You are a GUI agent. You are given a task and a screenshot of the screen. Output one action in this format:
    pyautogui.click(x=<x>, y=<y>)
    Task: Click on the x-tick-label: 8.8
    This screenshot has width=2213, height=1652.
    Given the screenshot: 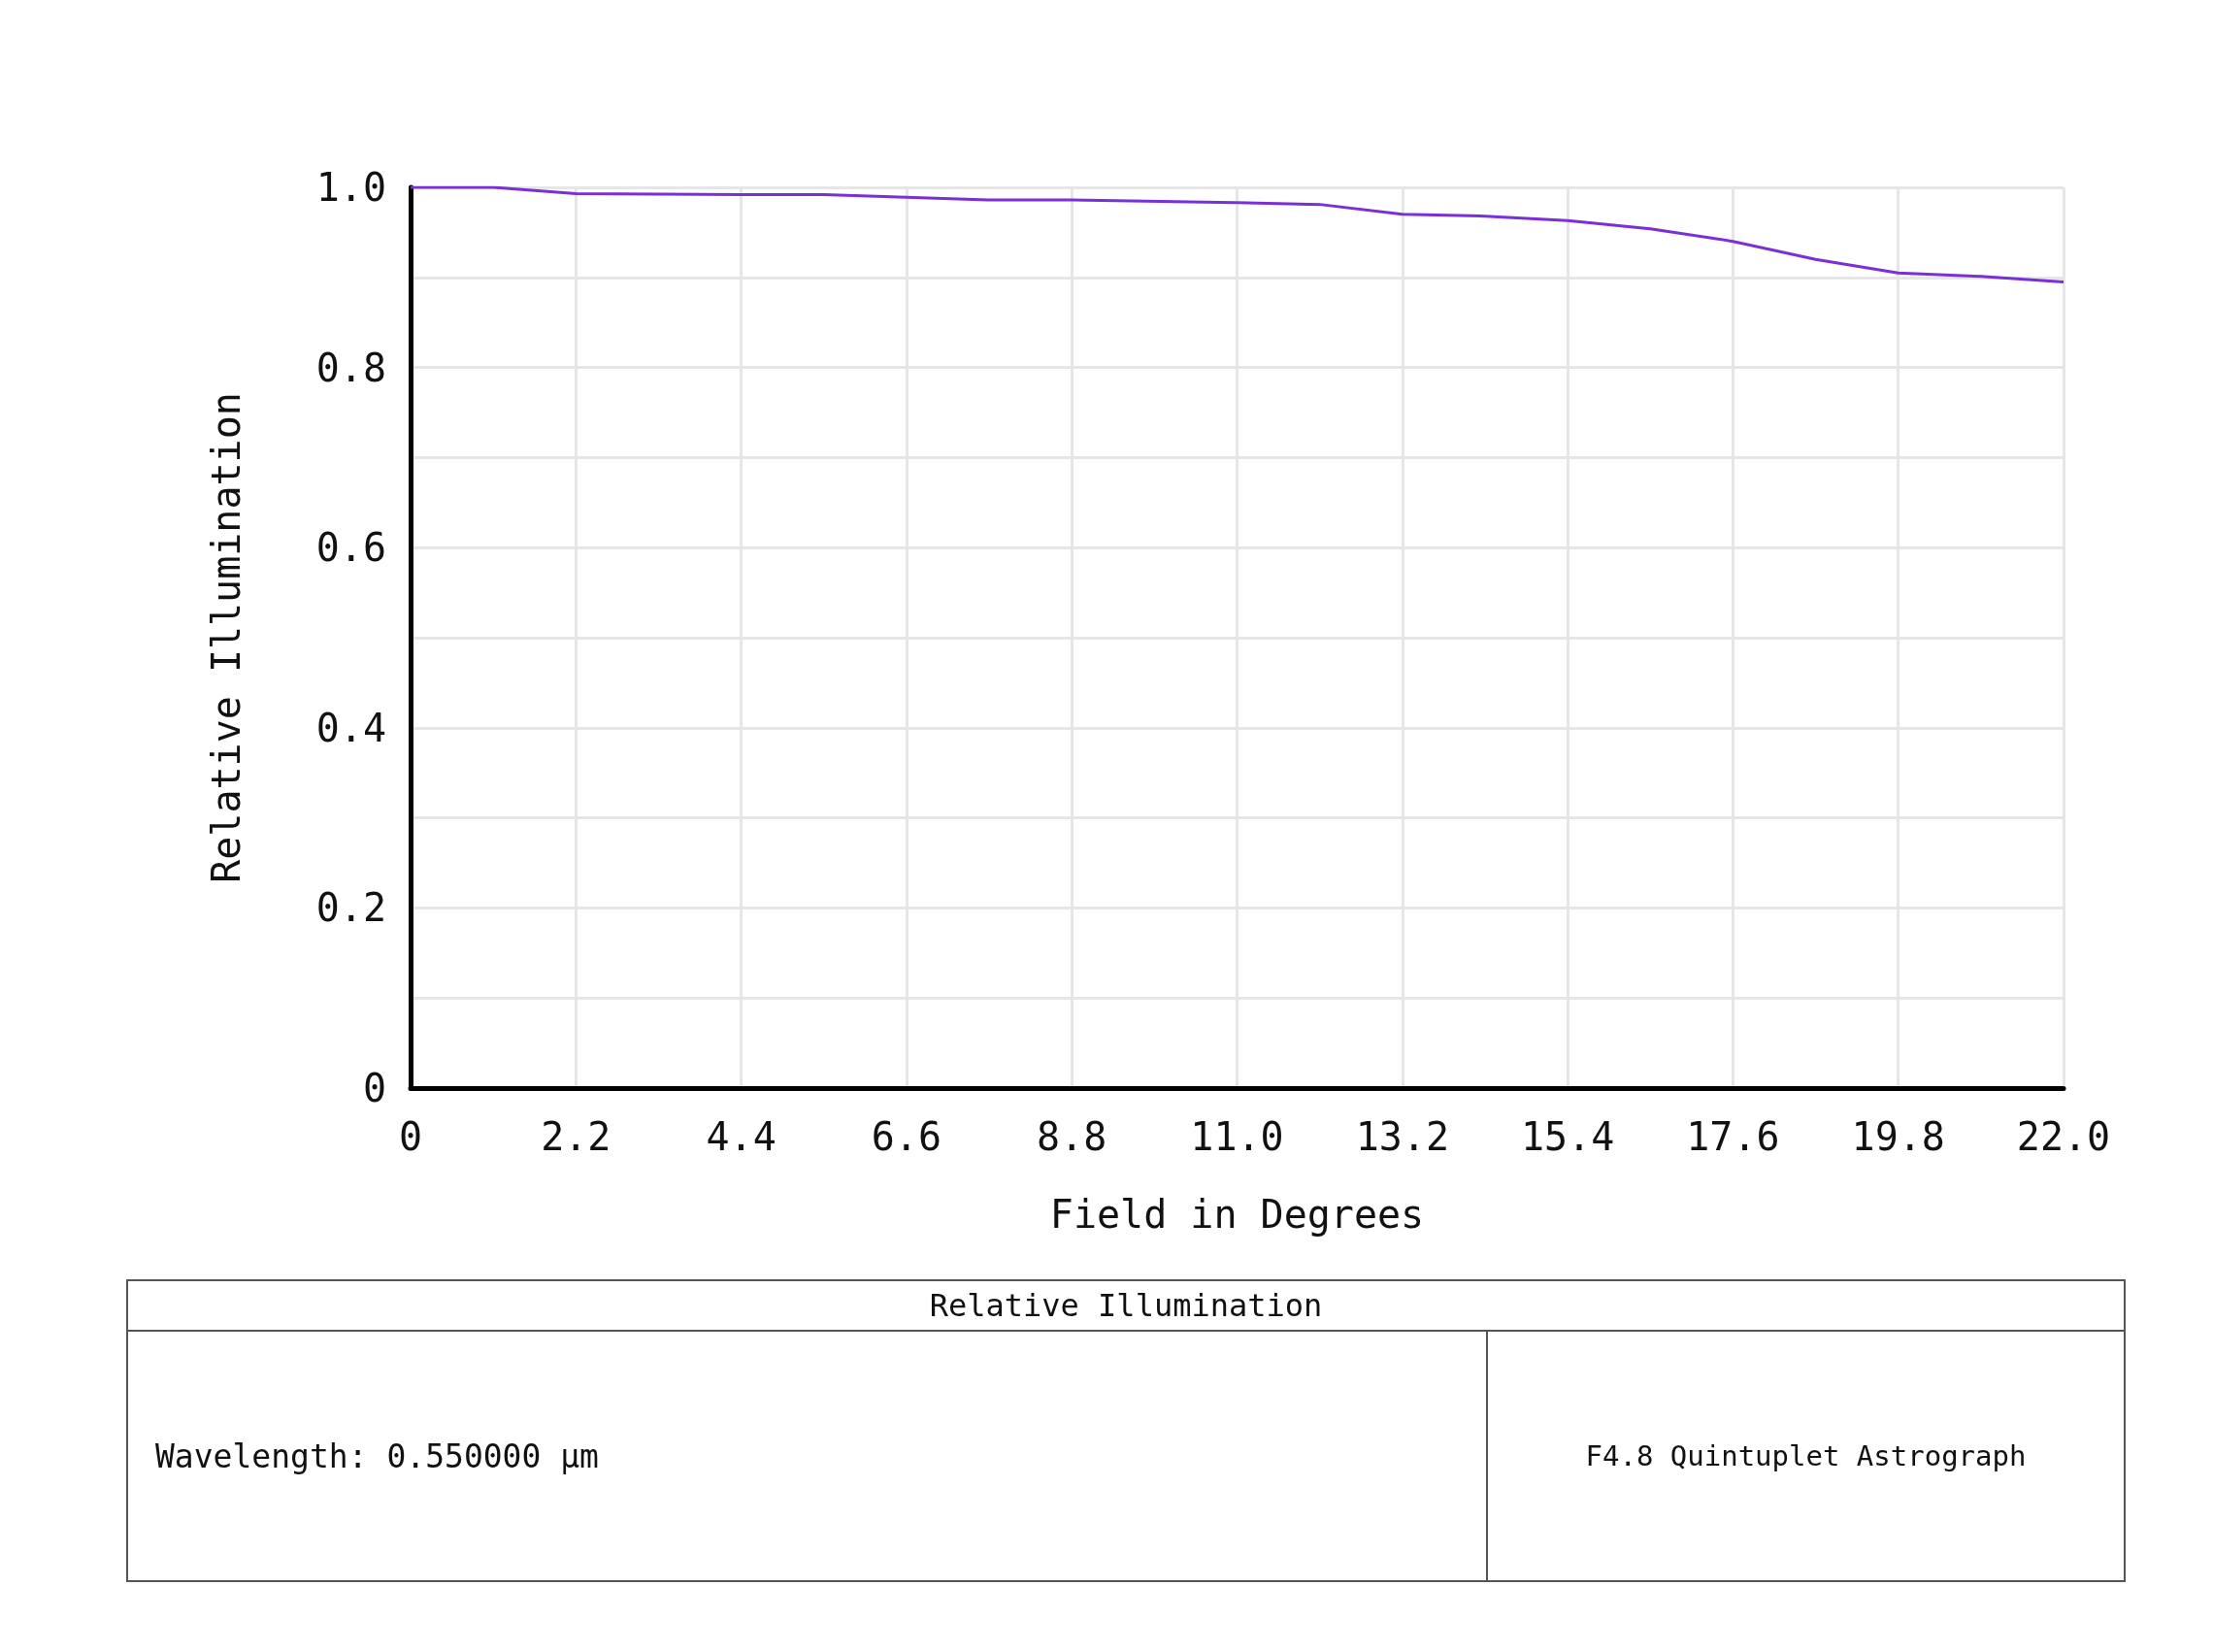 What is the action you would take?
    pyautogui.click(x=1072, y=1136)
    